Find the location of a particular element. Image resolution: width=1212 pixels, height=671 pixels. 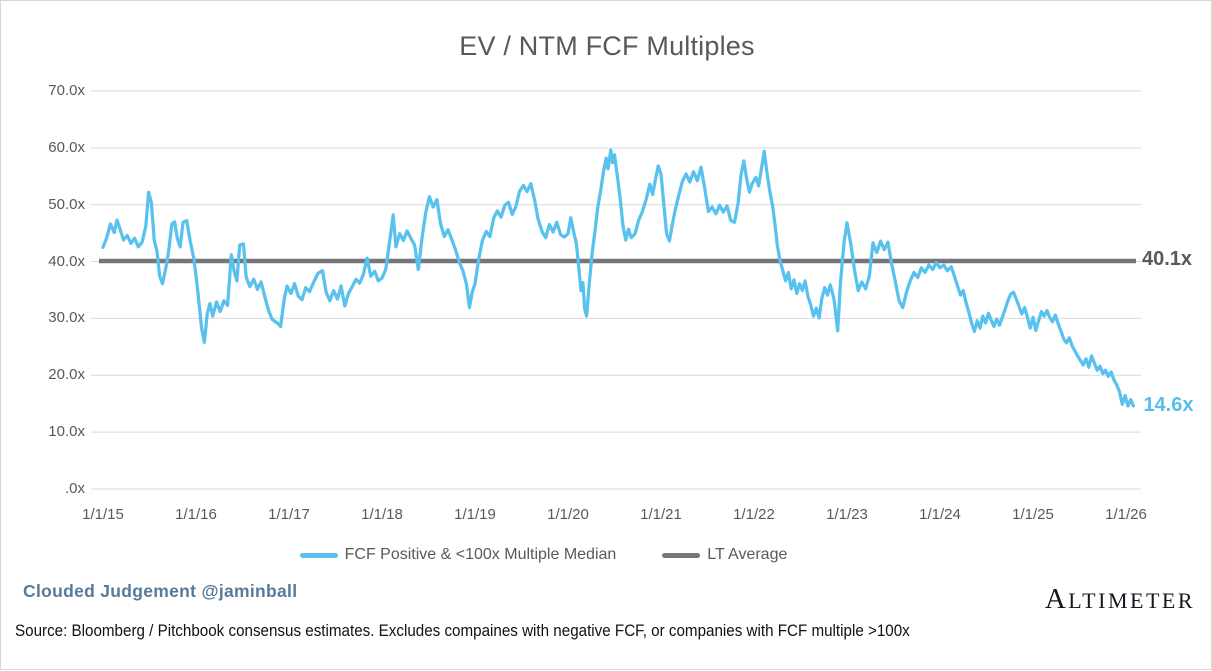

altimeter-logo: ALTIMETER is located at coordinates (1119, 599).